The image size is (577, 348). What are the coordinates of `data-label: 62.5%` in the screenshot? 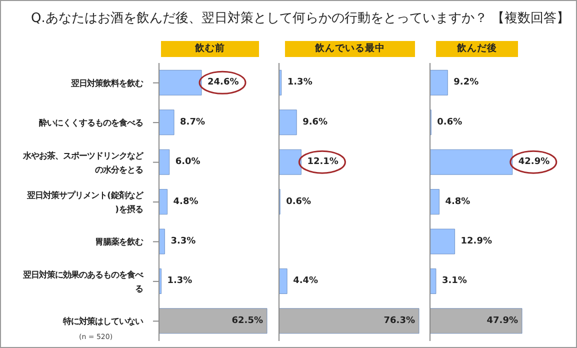 It's located at (247, 321).